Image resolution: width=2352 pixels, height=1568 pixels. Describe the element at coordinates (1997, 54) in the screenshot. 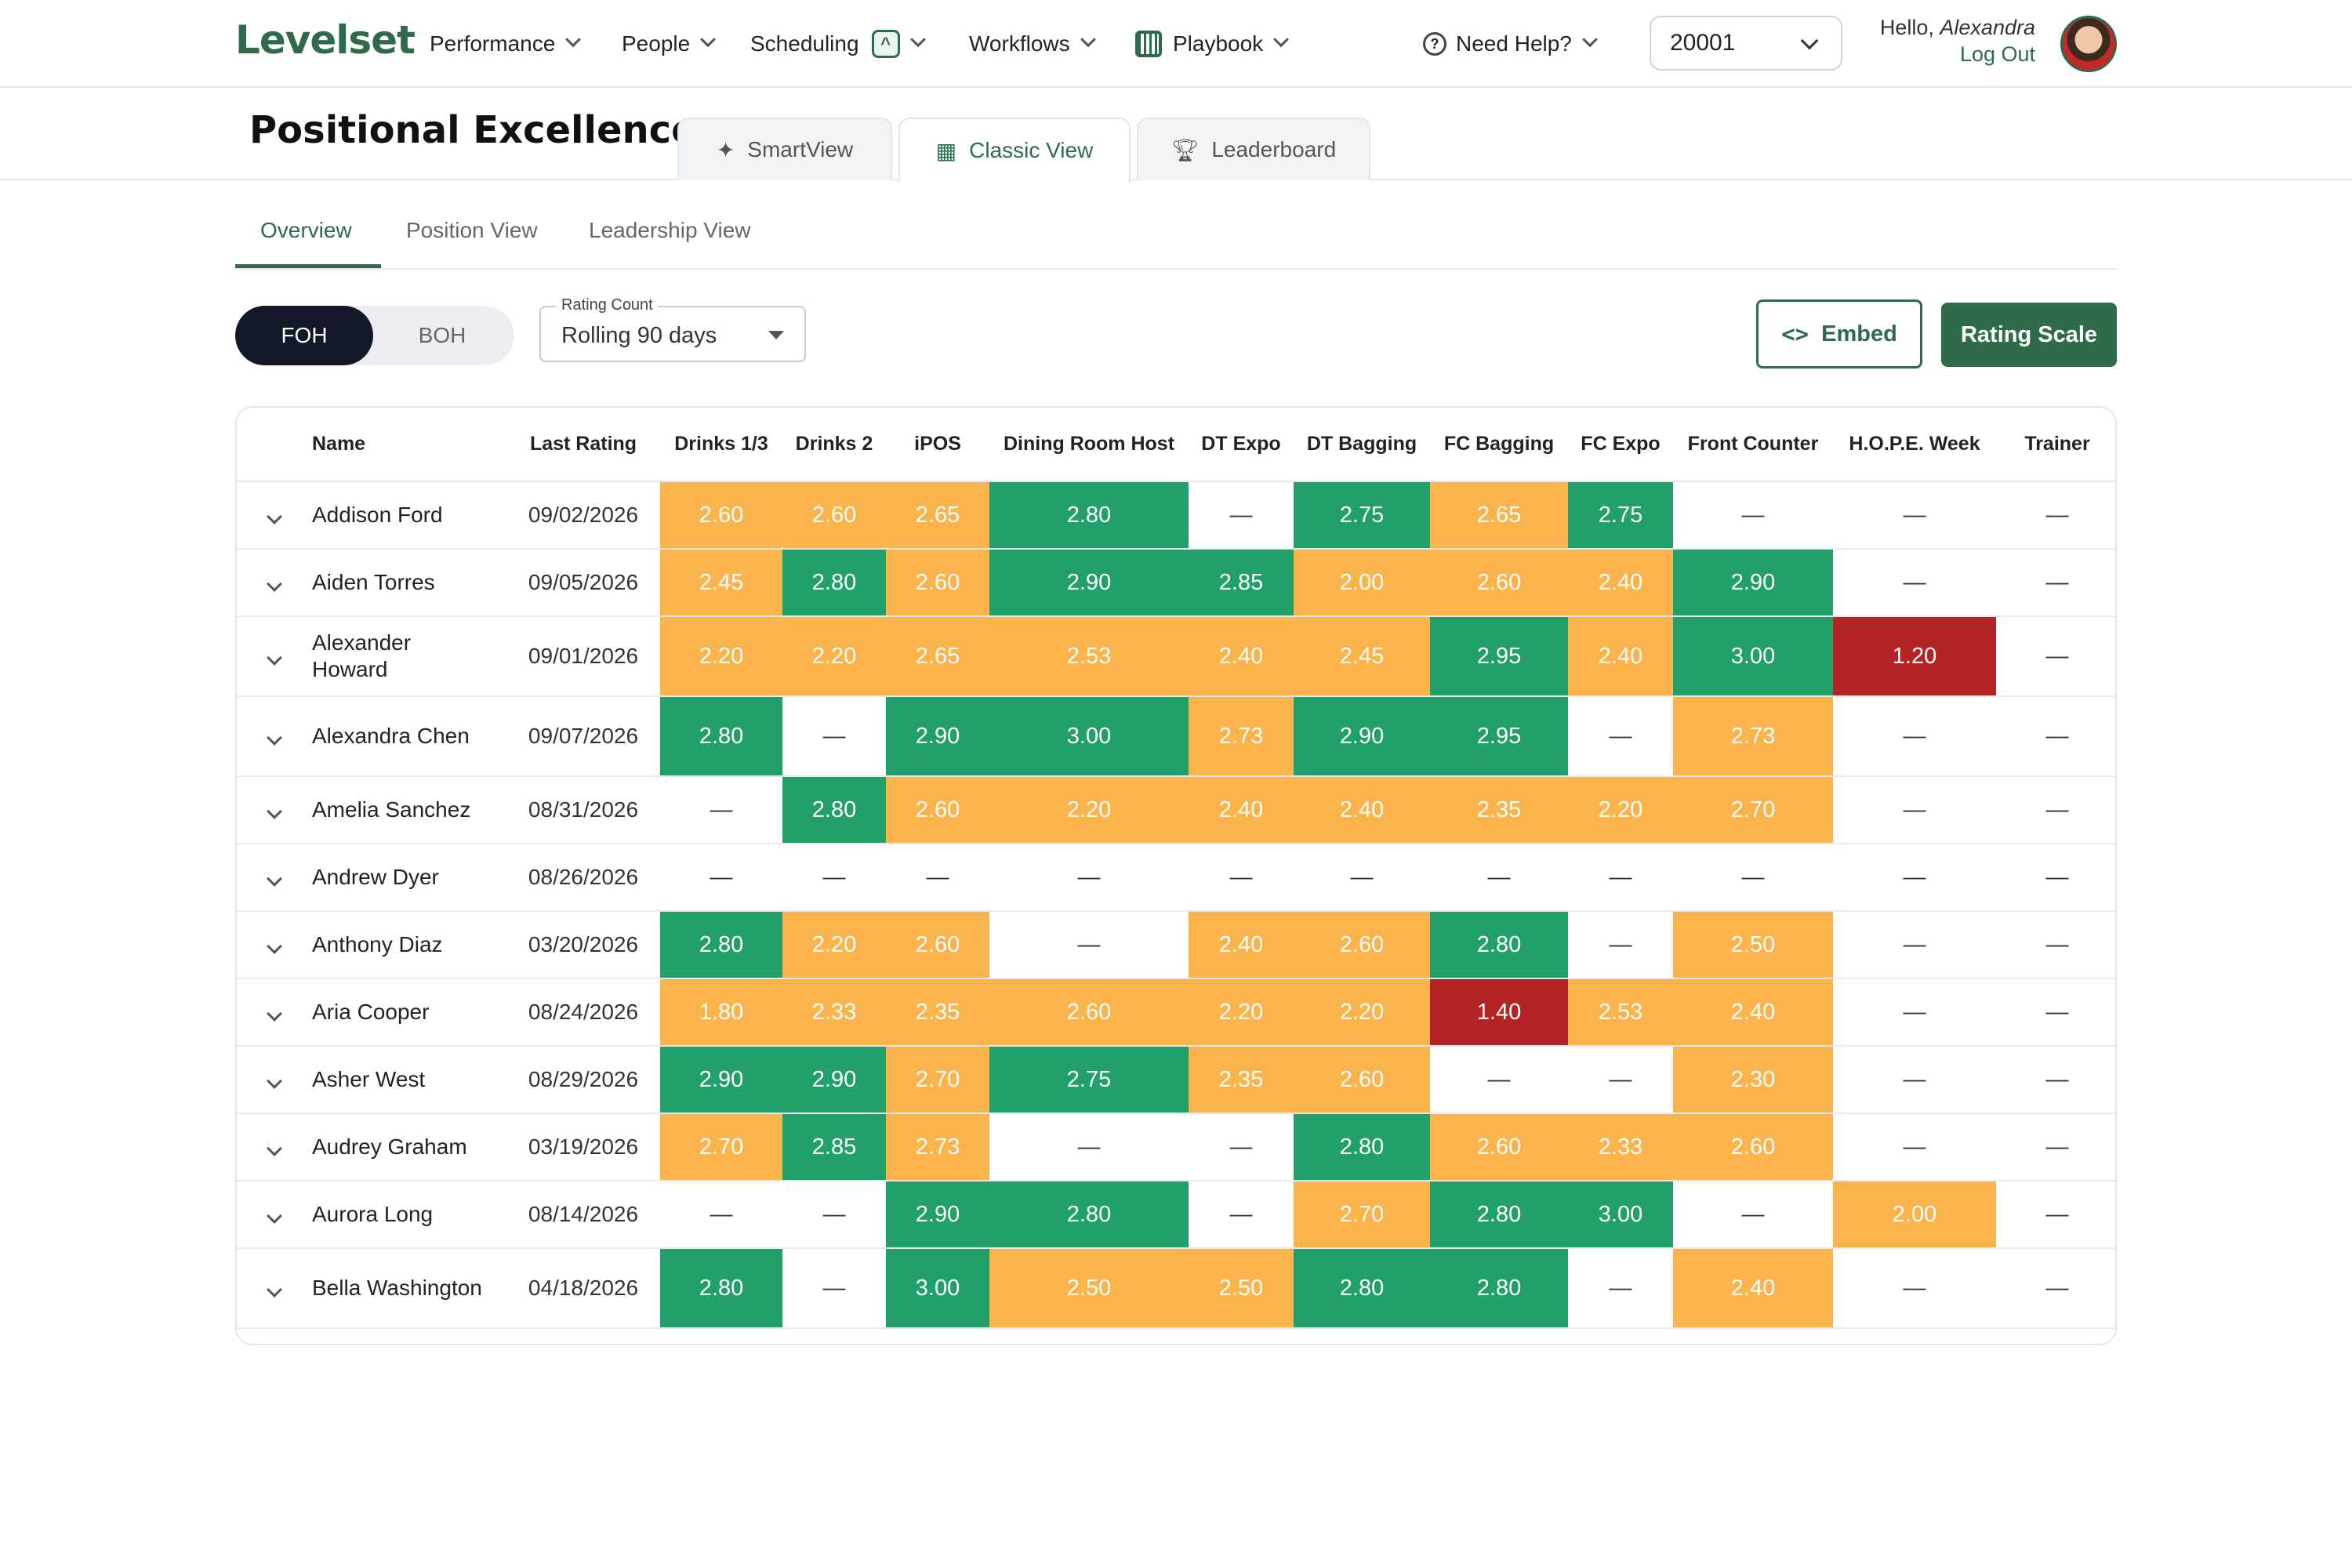

I see `logout-link: Log Out` at that location.